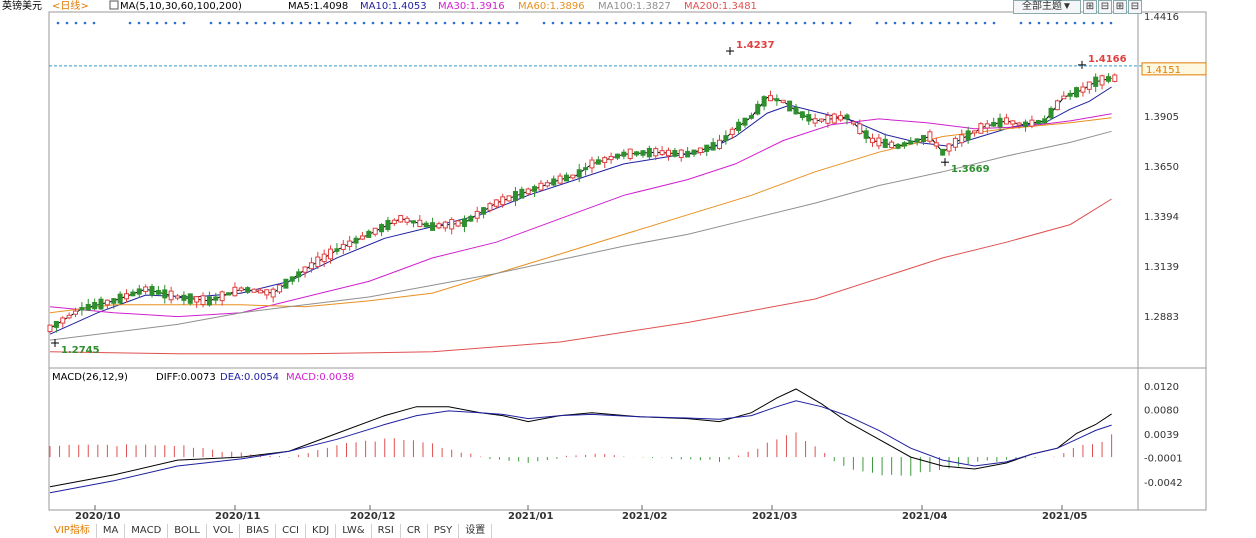 The image size is (1256, 538). I want to click on indicator-tab-11: PSY, so click(444, 531).